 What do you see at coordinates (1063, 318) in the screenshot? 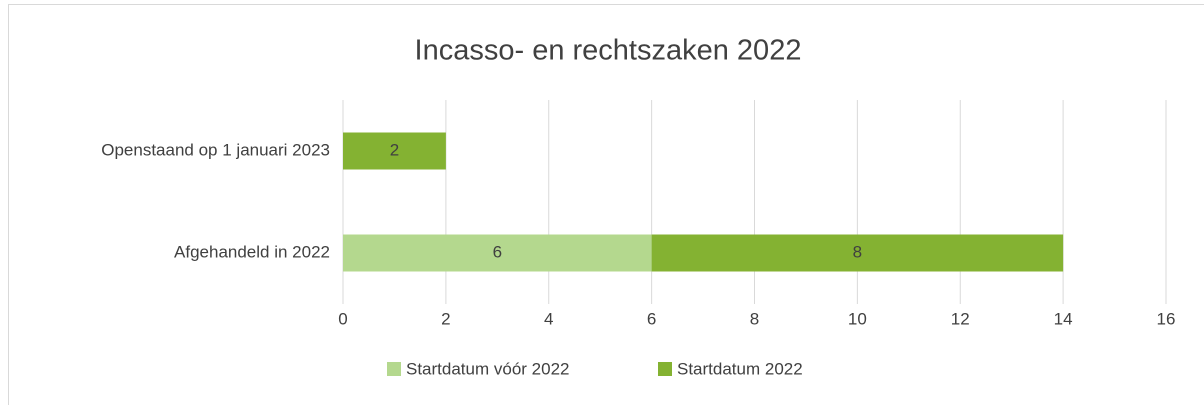
I see `x-tick-label: 14` at bounding box center [1063, 318].